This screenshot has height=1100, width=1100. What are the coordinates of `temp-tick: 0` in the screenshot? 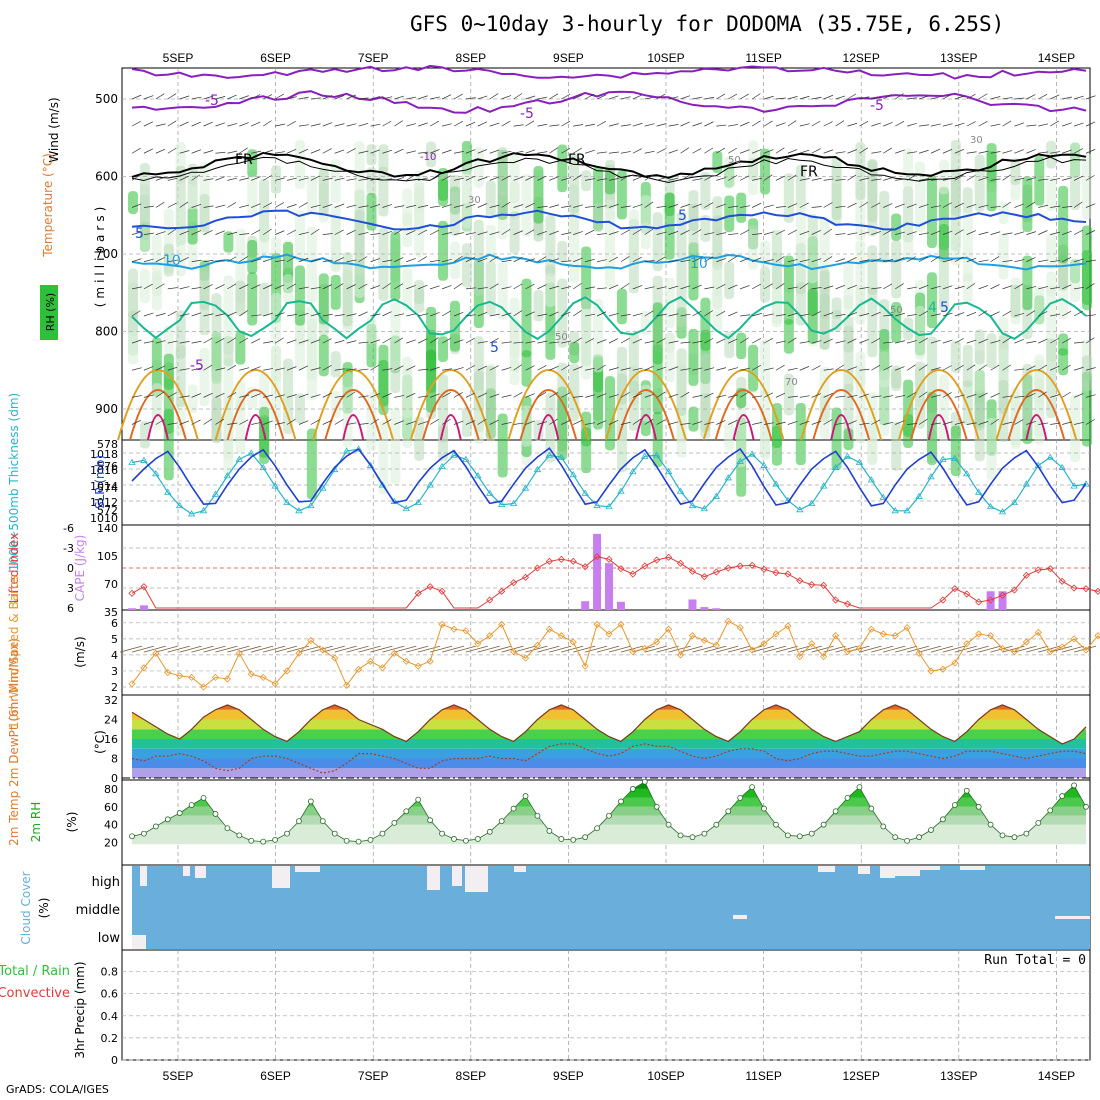 It's located at (114, 778).